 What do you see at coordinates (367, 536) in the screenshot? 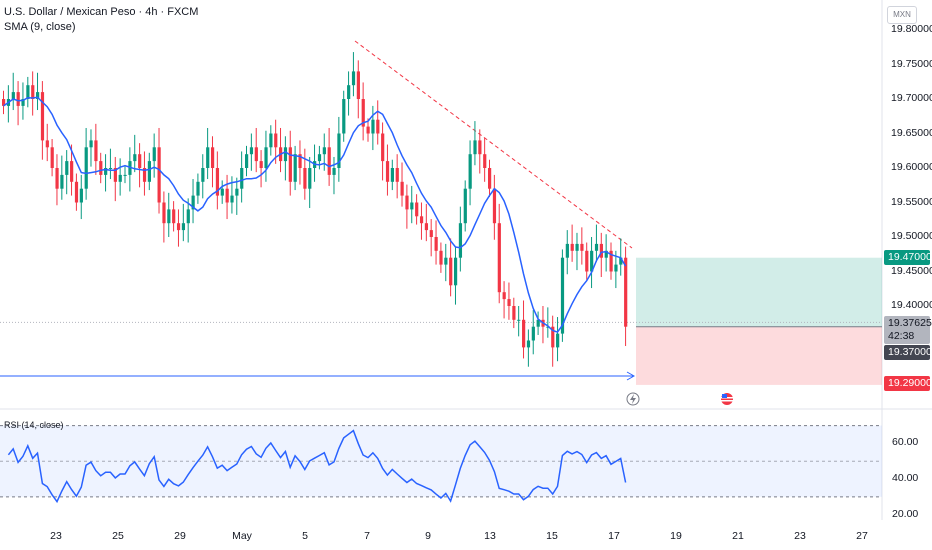
I see `time-axis-label: 7` at bounding box center [367, 536].